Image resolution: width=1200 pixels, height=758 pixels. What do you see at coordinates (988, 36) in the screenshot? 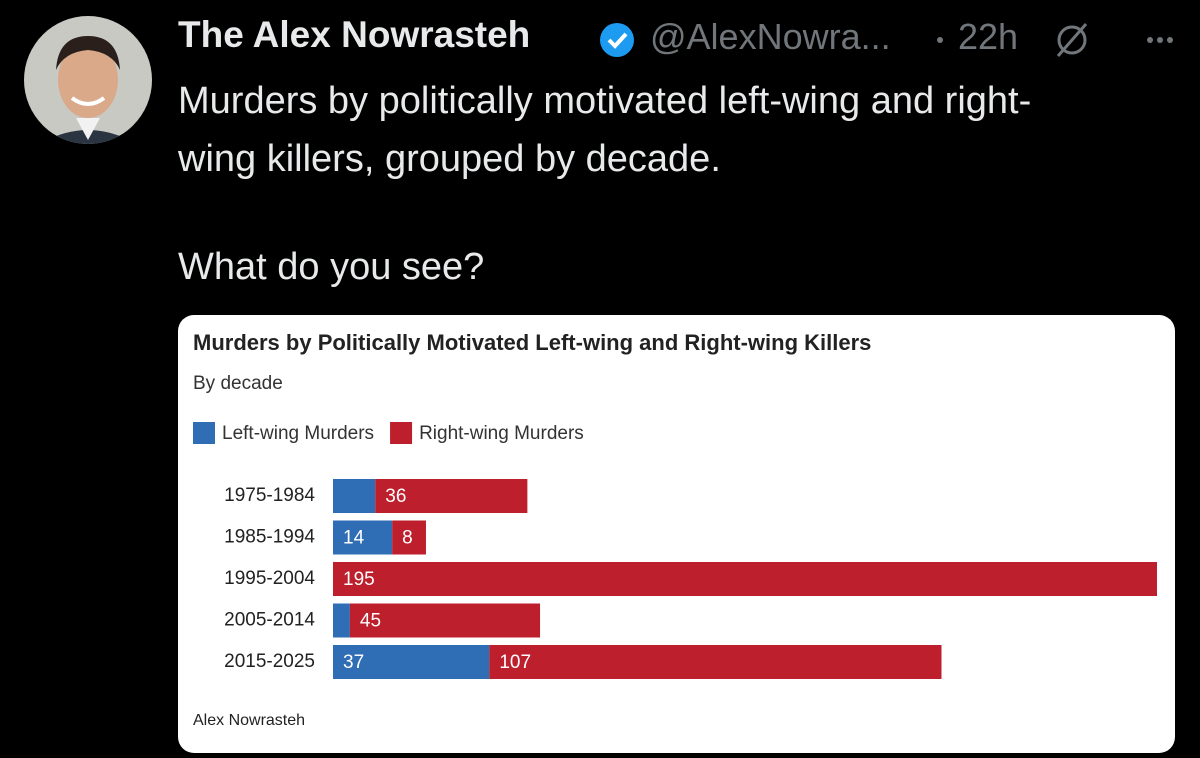
I see `timestamp: 22h` at bounding box center [988, 36].